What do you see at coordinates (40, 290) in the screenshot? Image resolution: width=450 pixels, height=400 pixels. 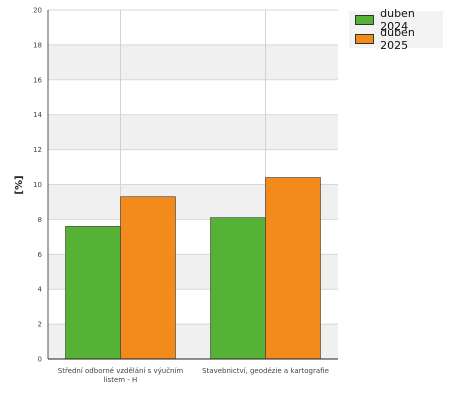 I see `y-tick-label: 4` at bounding box center [40, 290].